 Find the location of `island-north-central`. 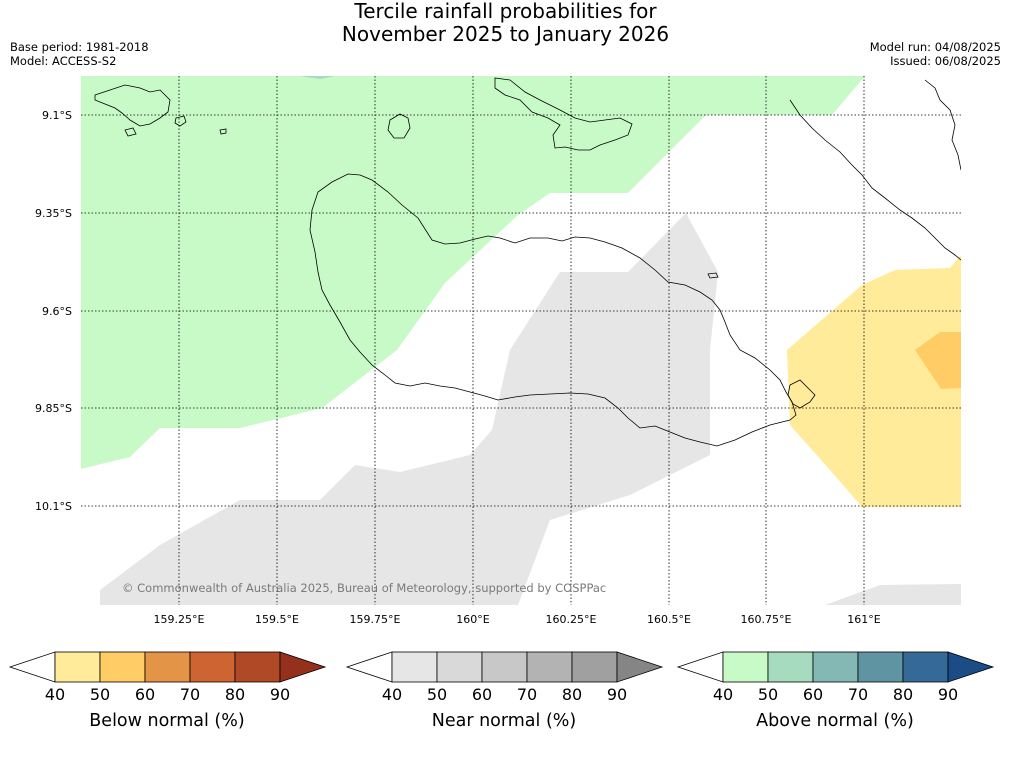

island-north-central is located at coordinates (399, 126).